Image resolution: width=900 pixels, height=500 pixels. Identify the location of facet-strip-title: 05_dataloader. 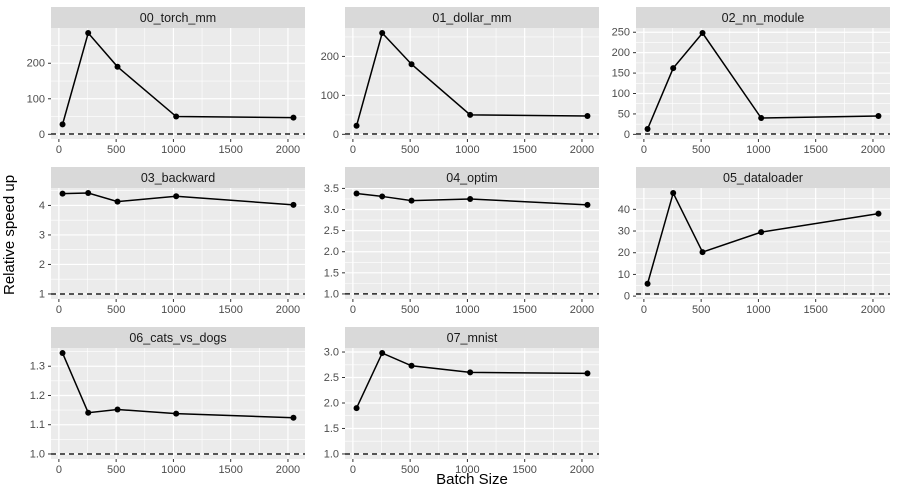
(763, 178).